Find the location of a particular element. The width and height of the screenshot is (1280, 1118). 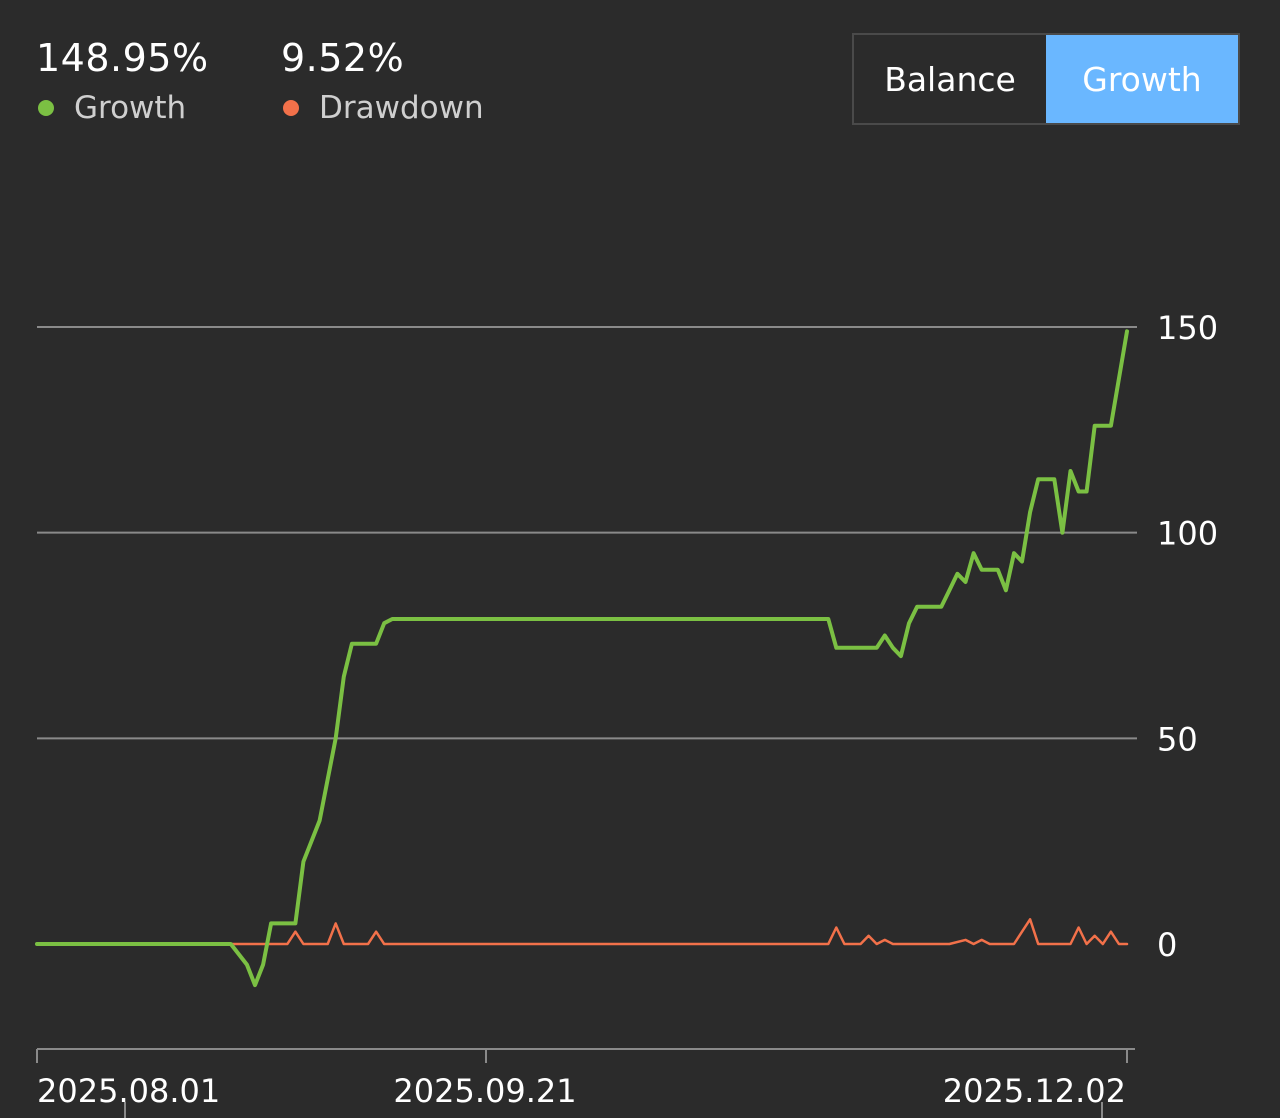

growth-legend: Growth is located at coordinates (122, 108).